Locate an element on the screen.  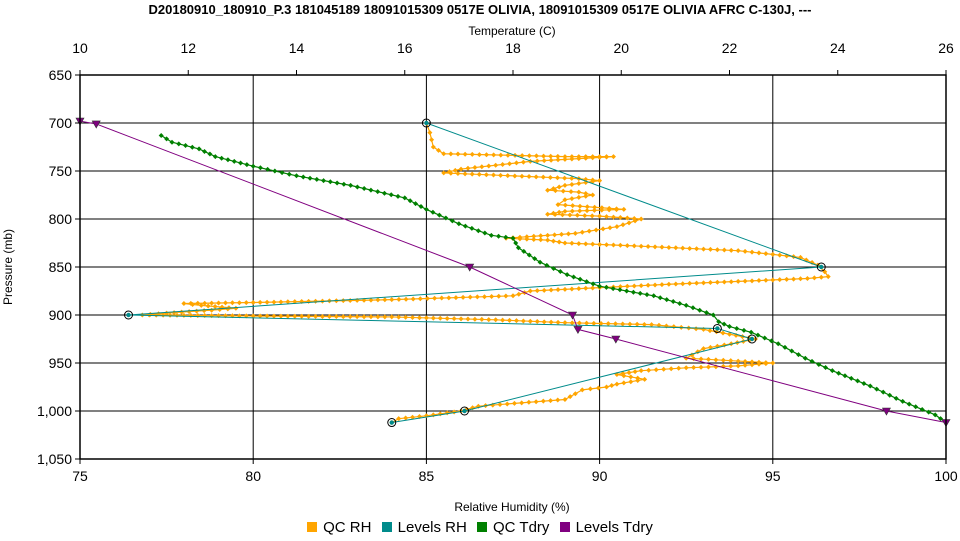
legend-item-levels-rh: Levels RH is located at coordinates (424, 527).